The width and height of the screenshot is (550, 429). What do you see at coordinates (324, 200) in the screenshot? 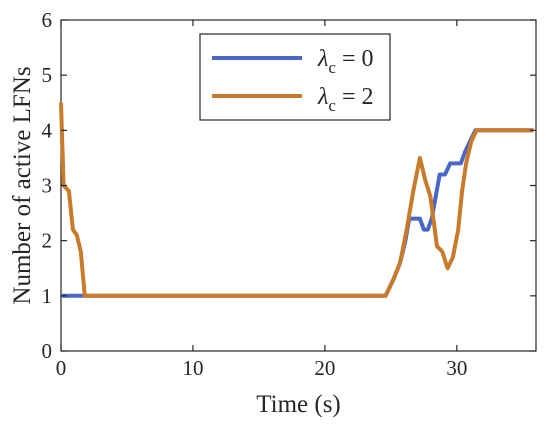
I see `x-tick: 20` at bounding box center [324, 200].